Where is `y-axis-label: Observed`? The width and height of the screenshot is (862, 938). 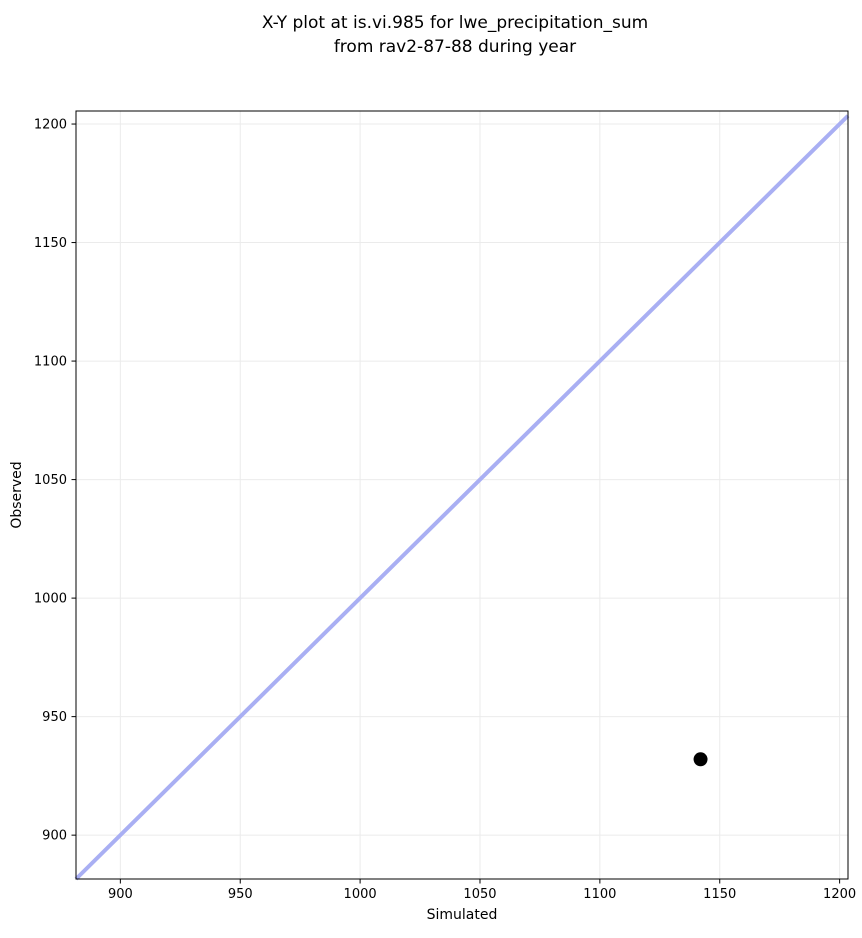 y-axis-label: Observed is located at coordinates (17, 494).